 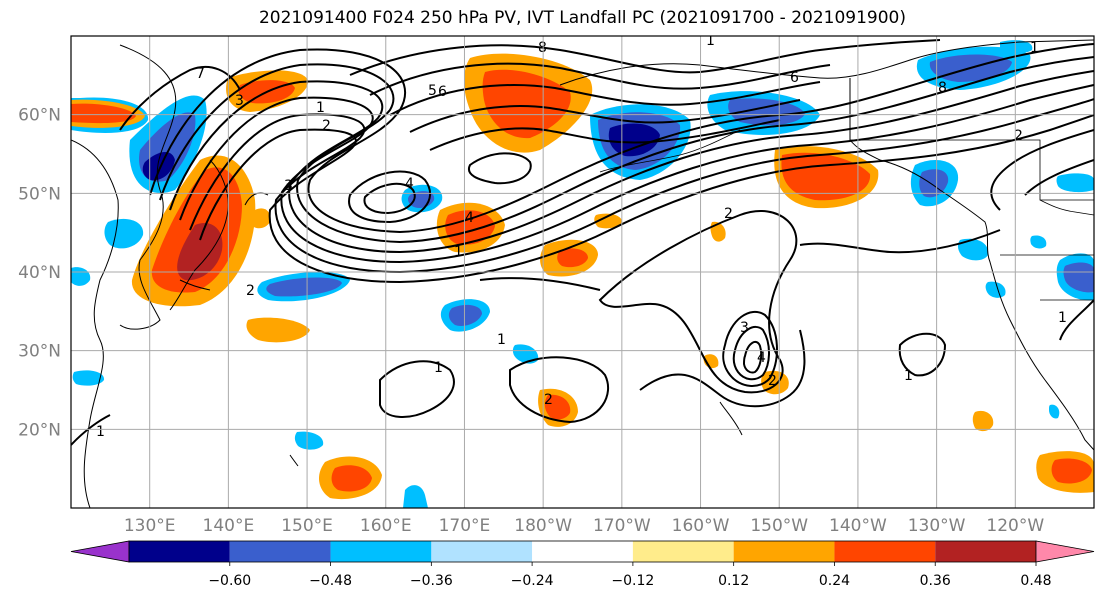 I want to click on latitude-label: 30°N, so click(x=39, y=352).